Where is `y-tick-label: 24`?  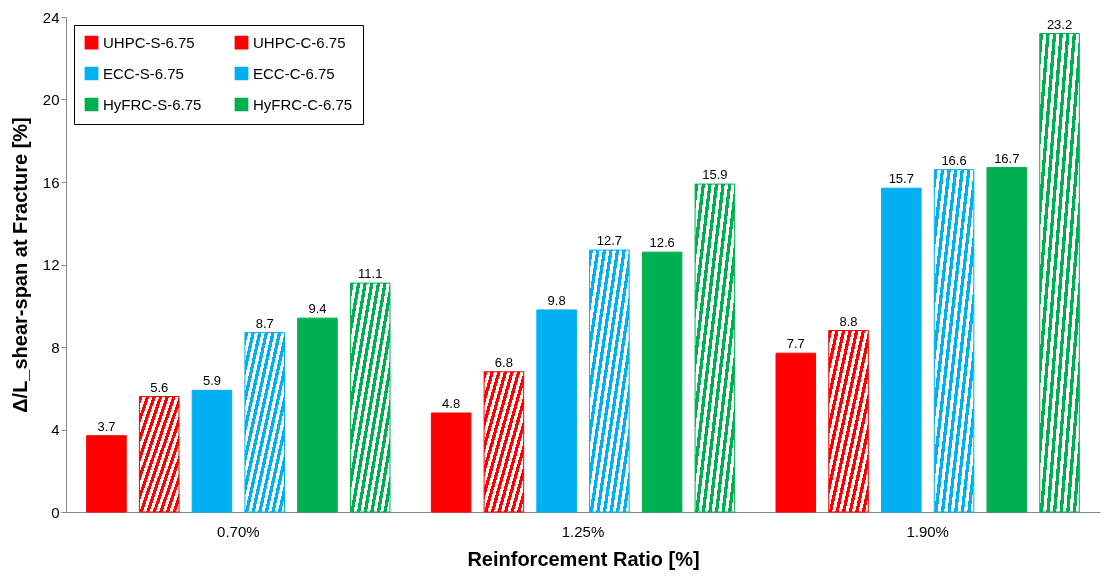
y-tick-label: 24 is located at coordinates (51, 17).